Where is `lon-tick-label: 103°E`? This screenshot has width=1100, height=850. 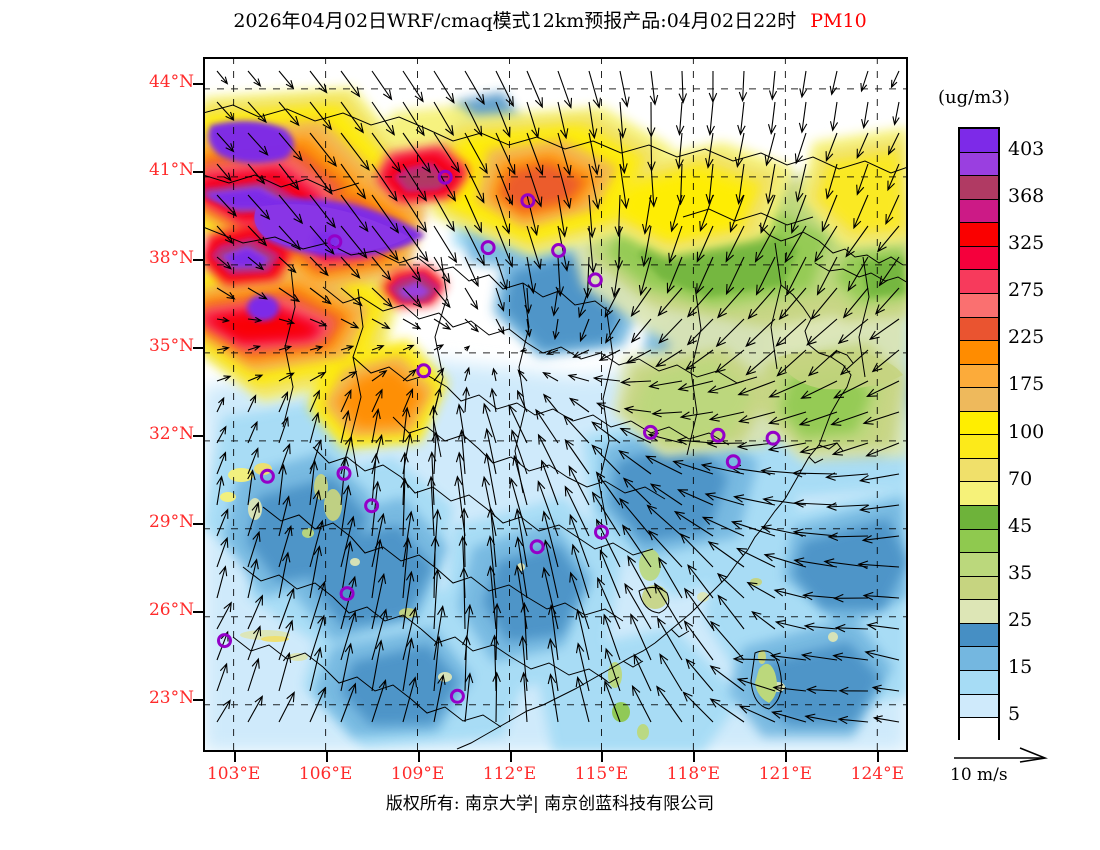
lon-tick-label: 103°E is located at coordinates (233, 774).